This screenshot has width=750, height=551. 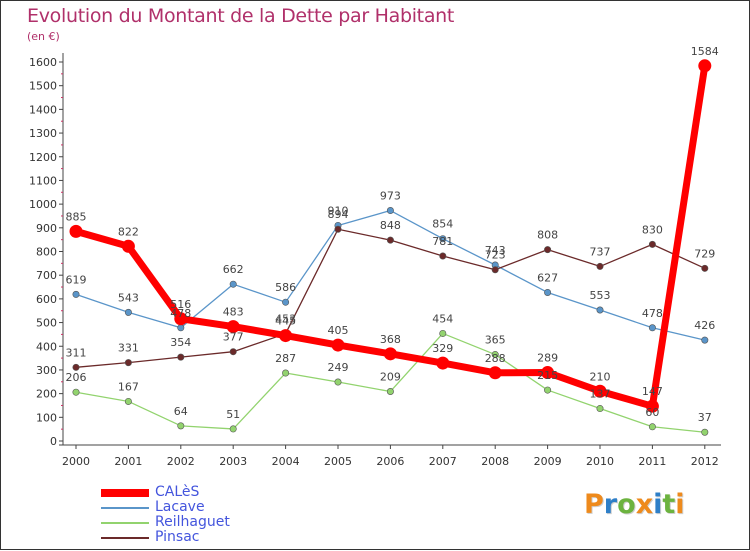 I want to click on x-tick-label: 2002, so click(x=181, y=461).